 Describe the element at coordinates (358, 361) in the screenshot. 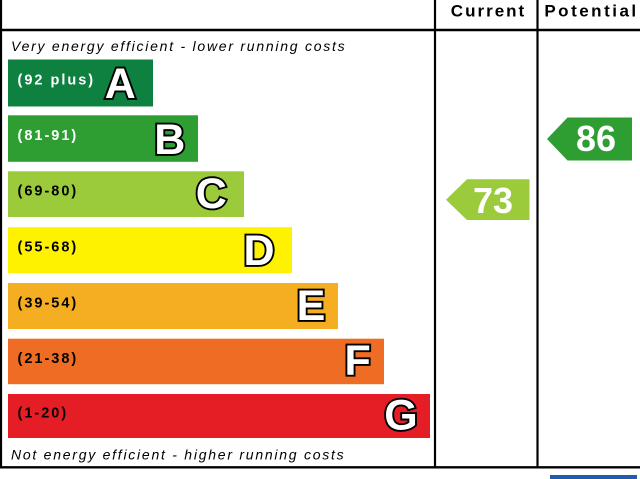

I see `svg-text: F` at that location.